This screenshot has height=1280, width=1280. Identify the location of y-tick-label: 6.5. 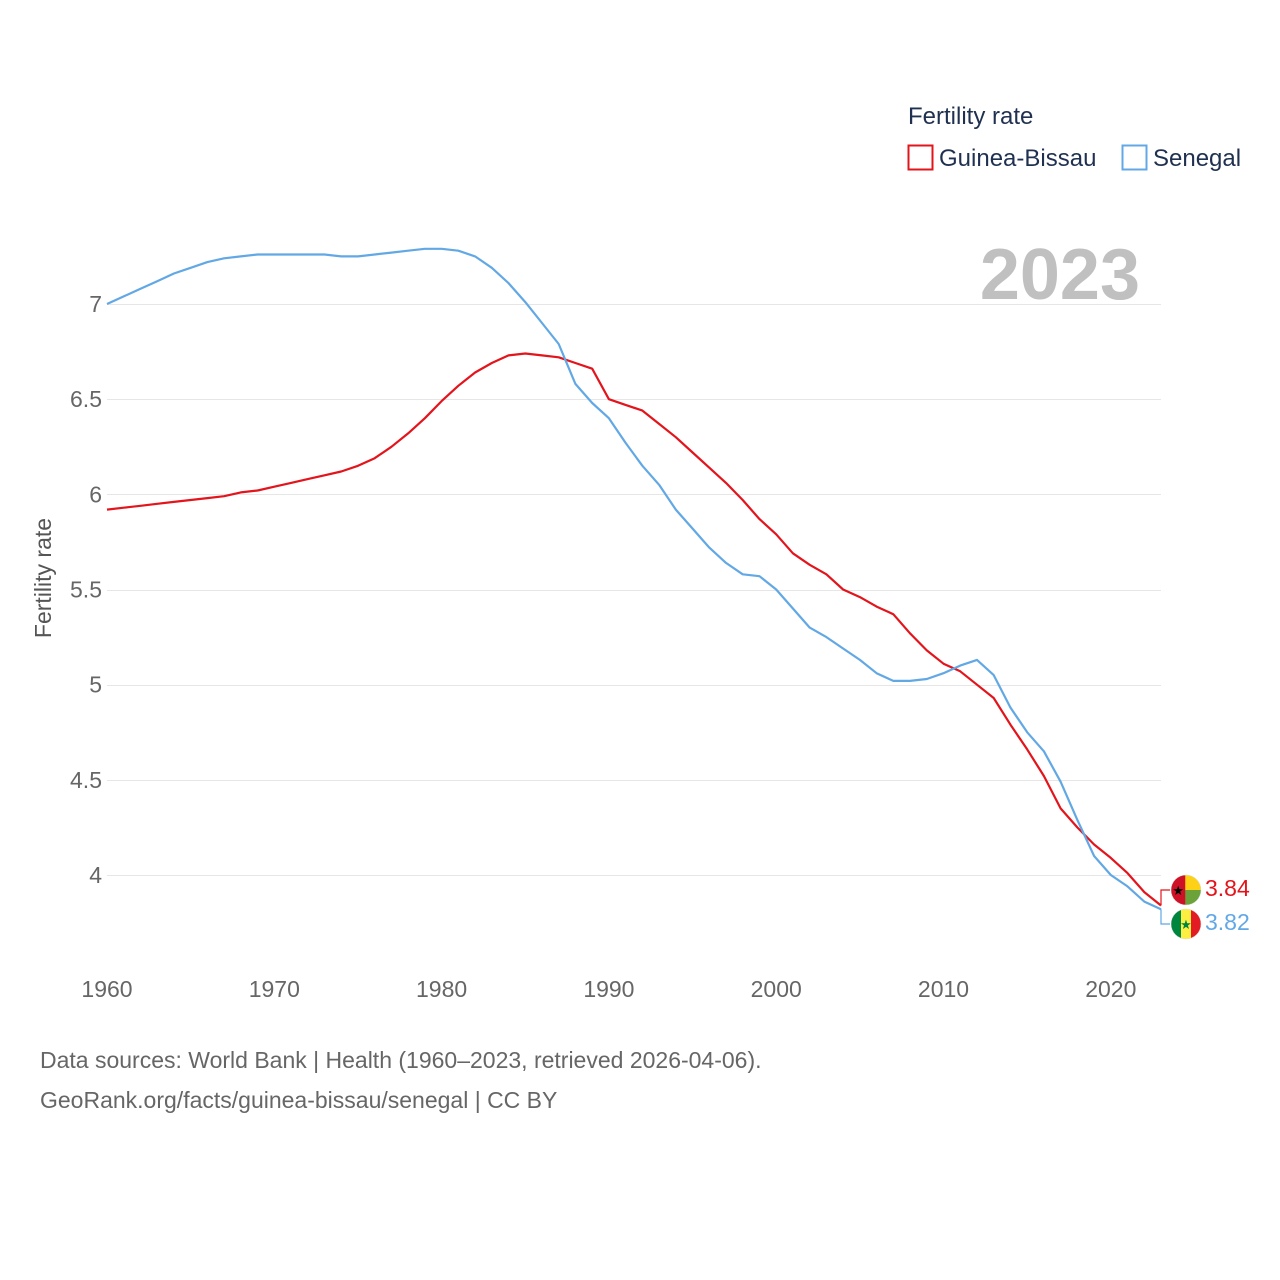
(86, 399).